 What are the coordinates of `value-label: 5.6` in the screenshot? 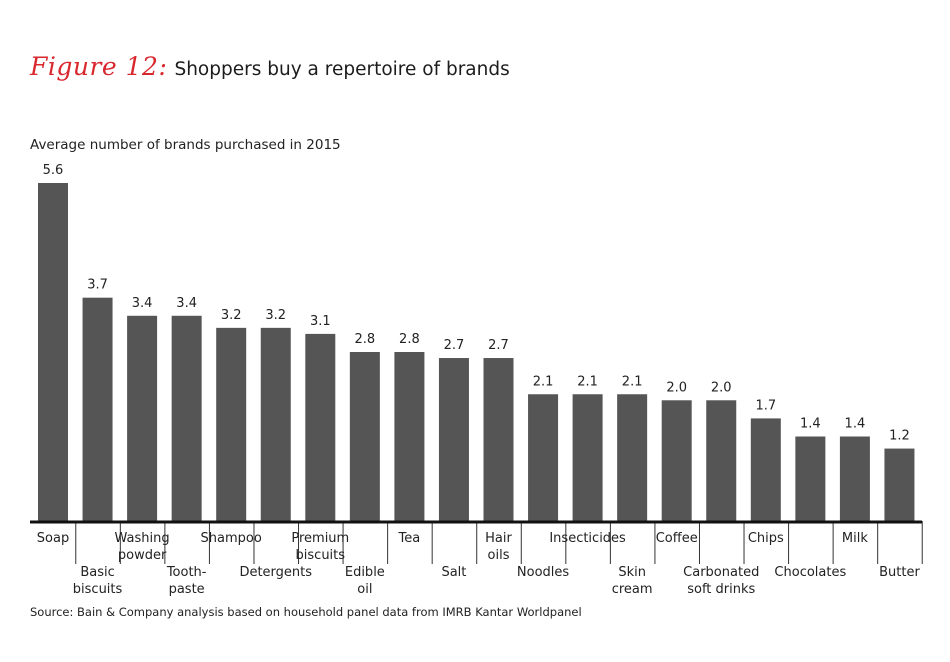 It's located at (53, 170).